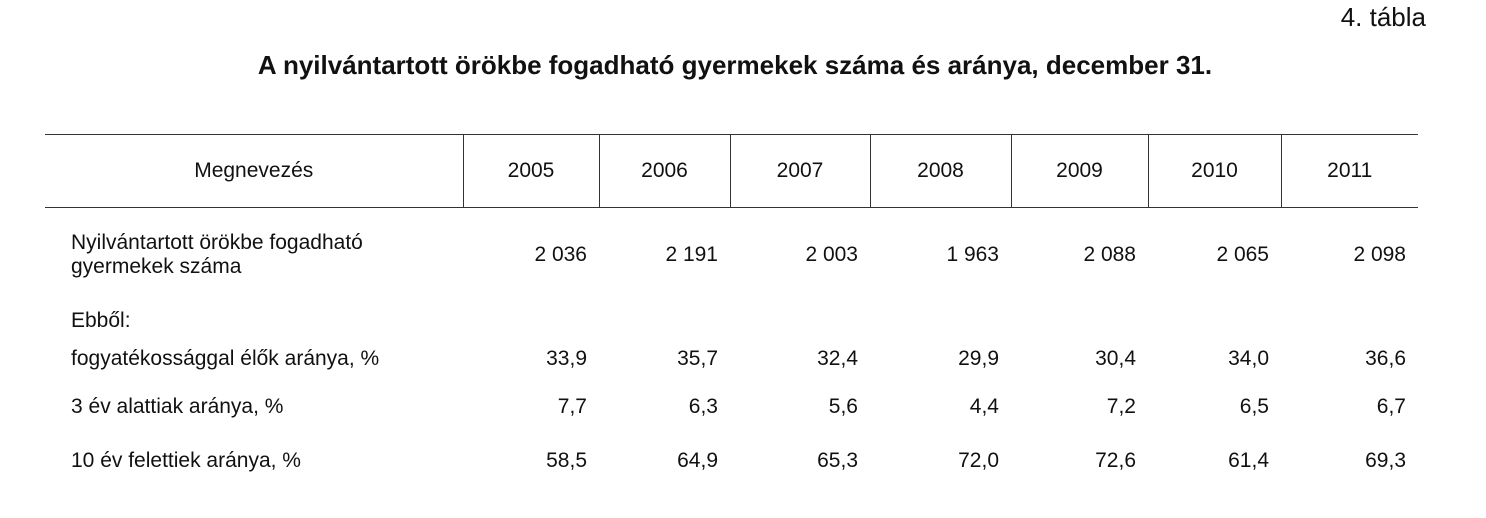 Image resolution: width=1486 pixels, height=518 pixels. I want to click on value-cell: 2 036, so click(560, 254).